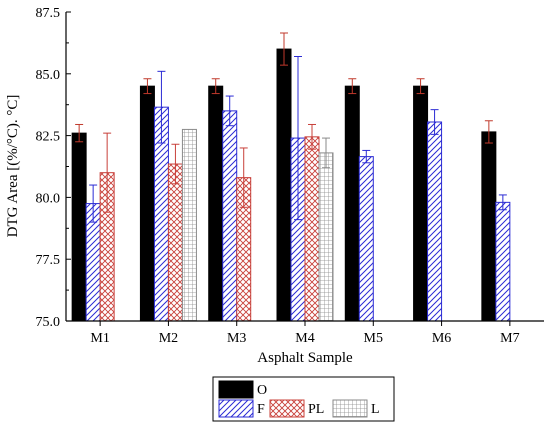 The width and height of the screenshot is (550, 427). Describe the element at coordinates (441, 338) in the screenshot. I see `x-tick-label-m6: M6` at that location.